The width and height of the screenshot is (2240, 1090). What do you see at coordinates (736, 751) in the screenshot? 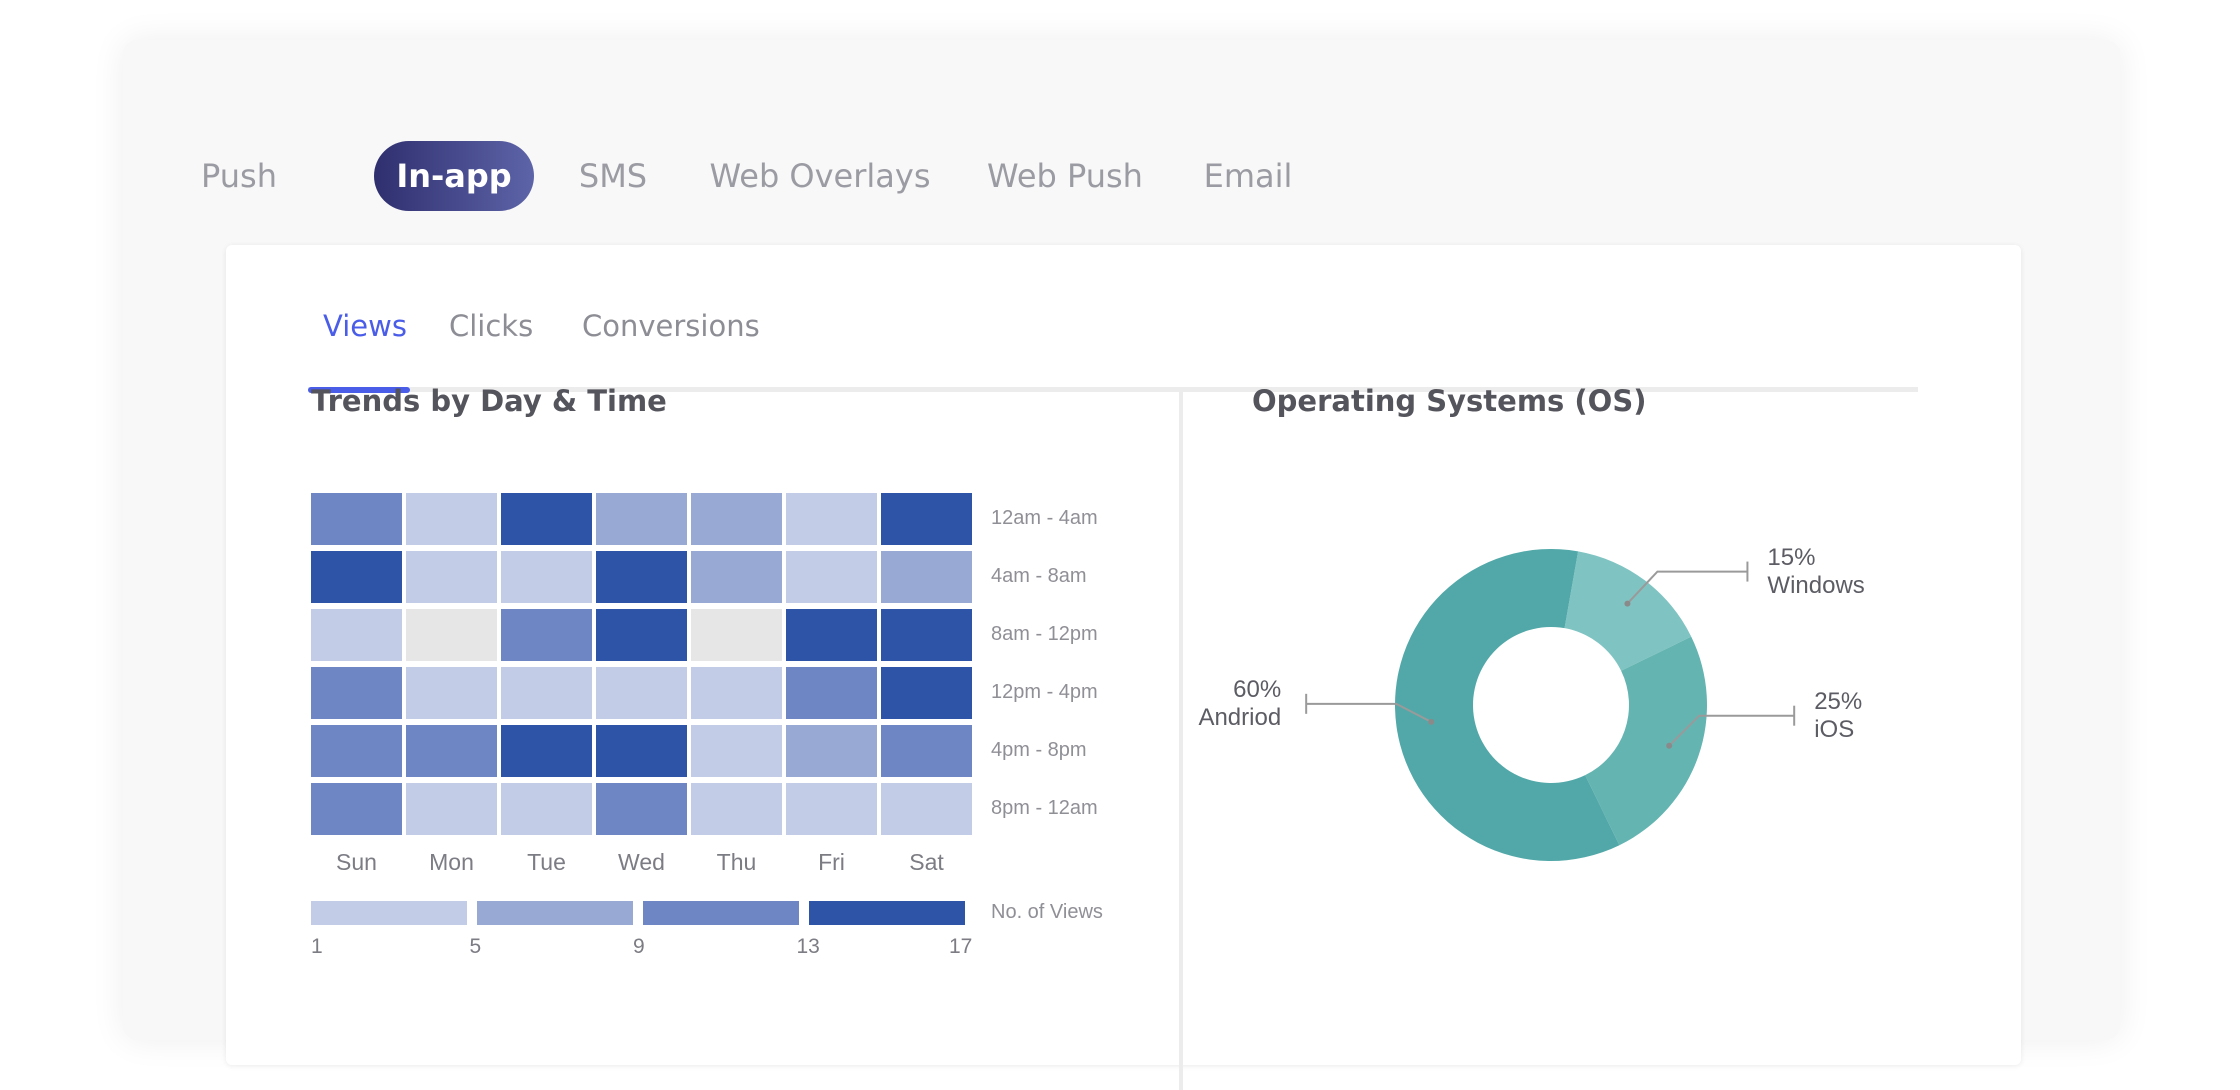
I see `heatmap-cell-thu-4pm-8pm` at bounding box center [736, 751].